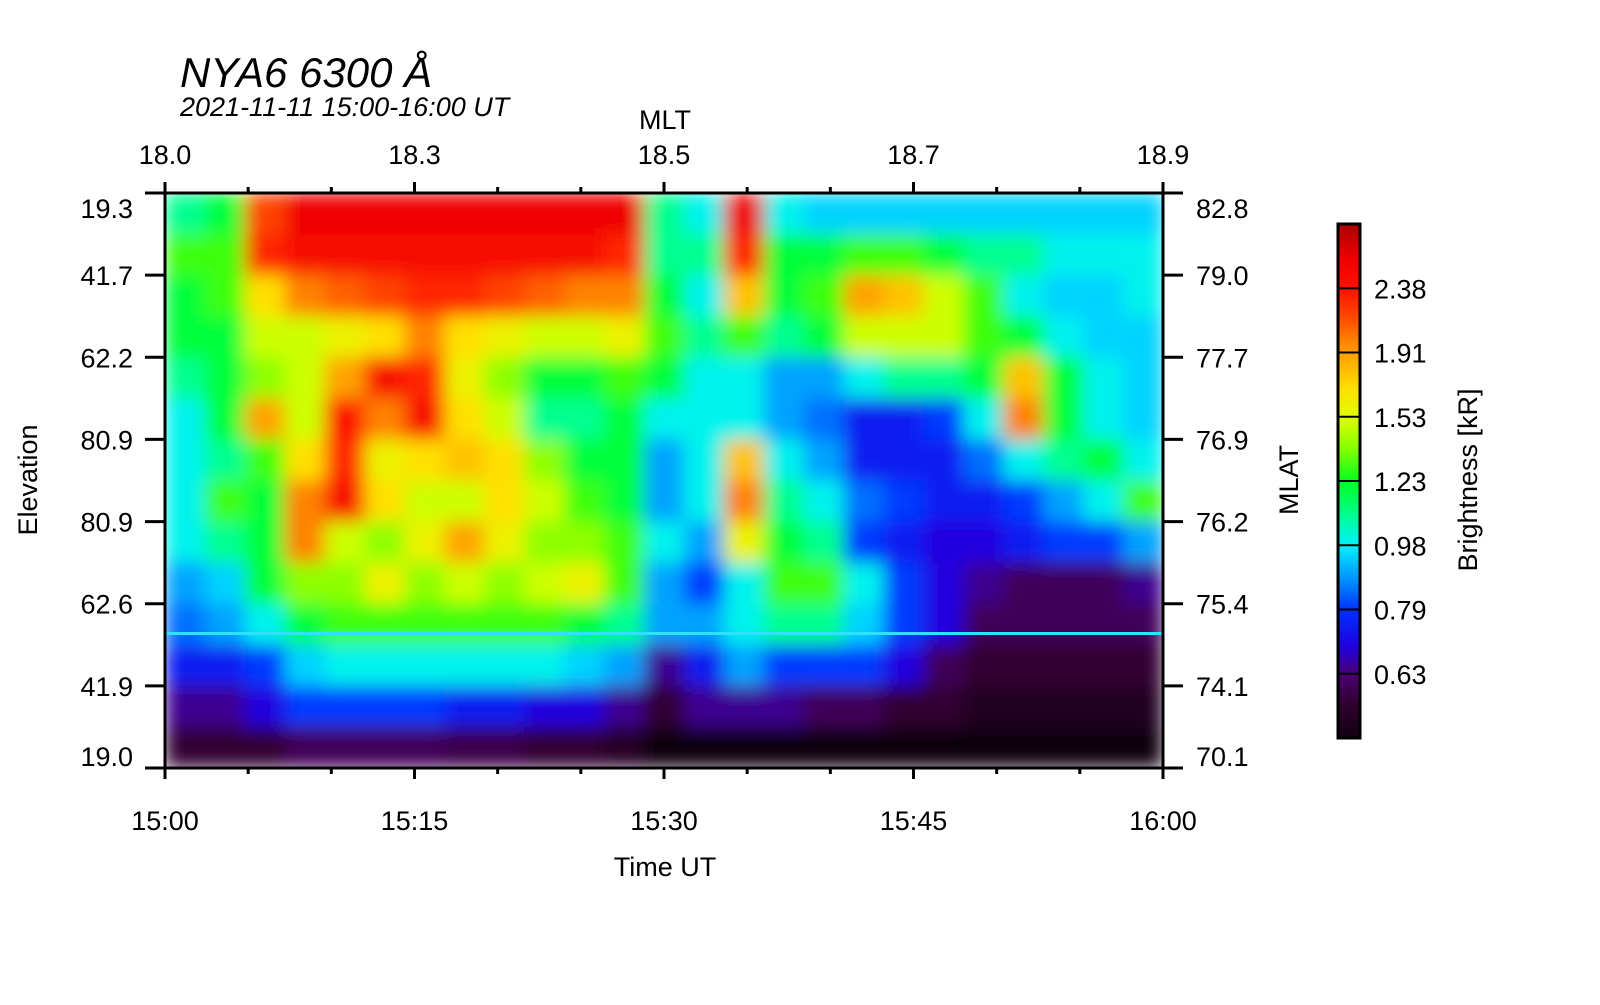 The height and width of the screenshot is (1005, 1600). What do you see at coordinates (665, 867) in the screenshot?
I see `x-axis-title: Time UT` at bounding box center [665, 867].